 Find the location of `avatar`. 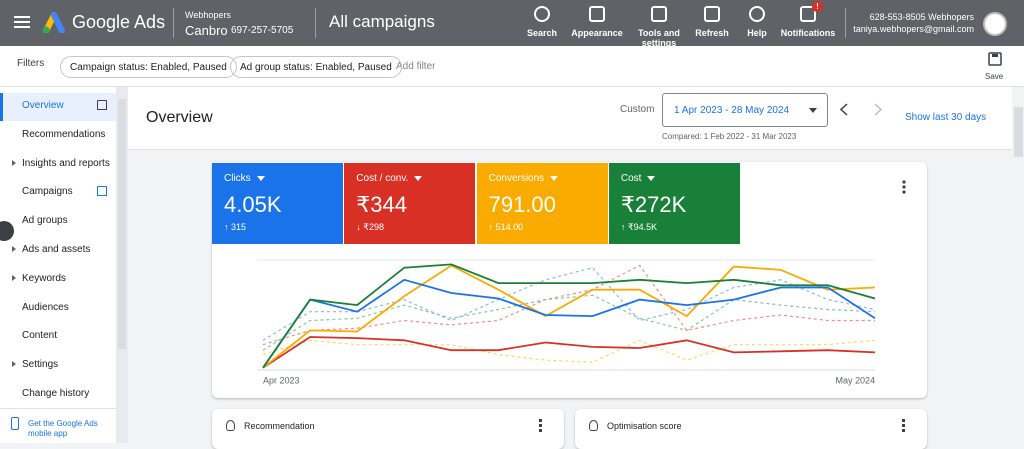

avatar is located at coordinates (995, 24).